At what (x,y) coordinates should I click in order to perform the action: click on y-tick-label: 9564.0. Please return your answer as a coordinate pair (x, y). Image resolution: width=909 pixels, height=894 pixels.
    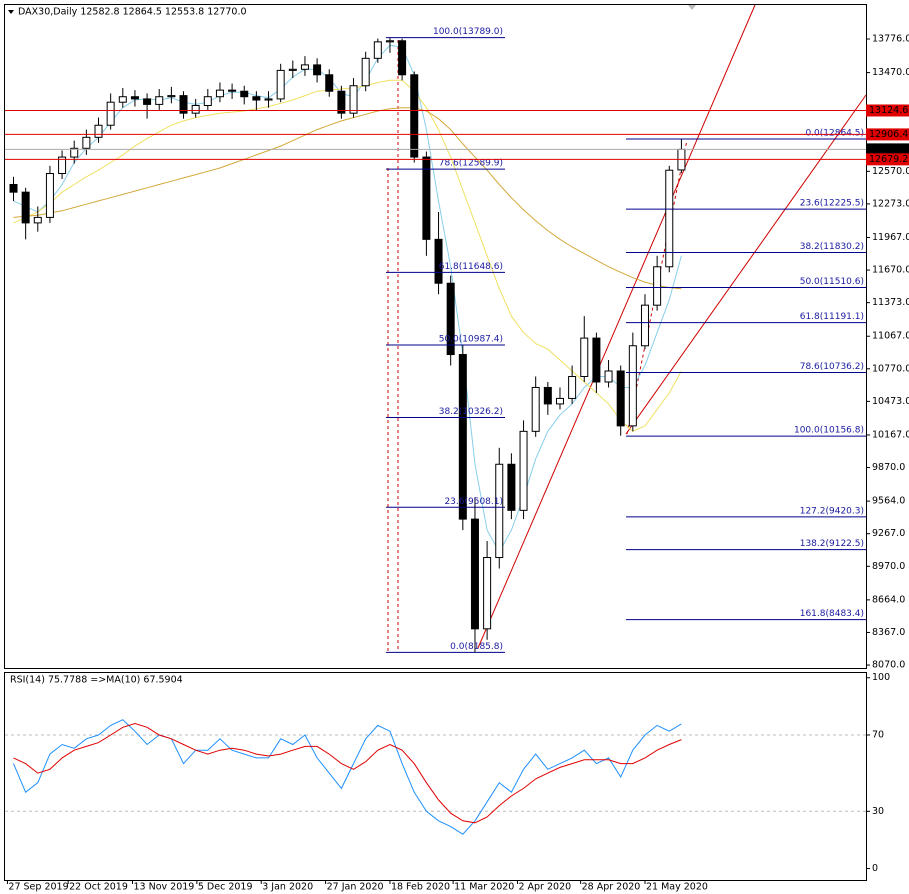
    Looking at the image, I should click on (888, 501).